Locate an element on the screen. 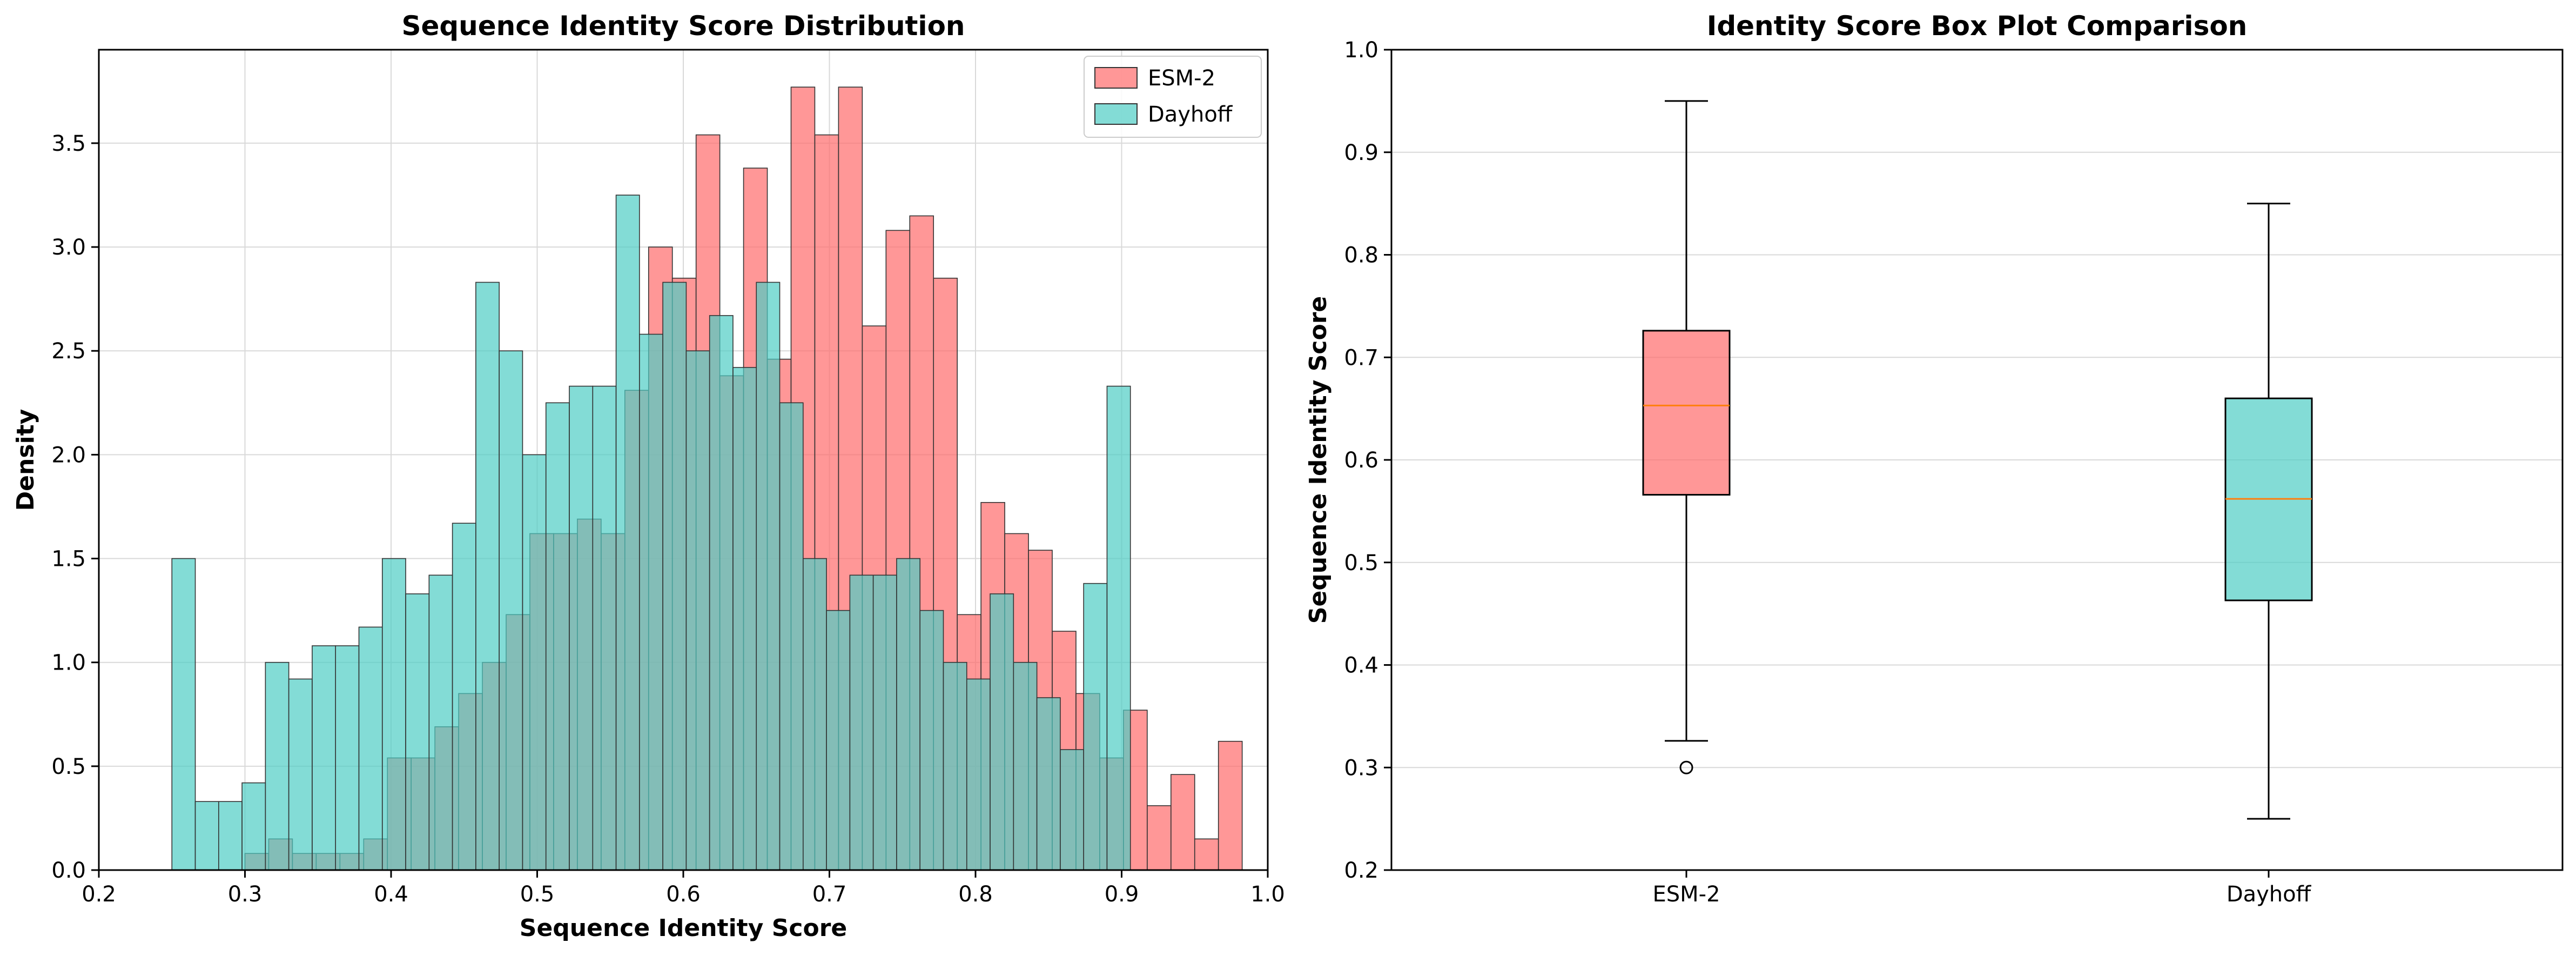  boxplot-y-tick-label: 0.6 is located at coordinates (1361, 460).